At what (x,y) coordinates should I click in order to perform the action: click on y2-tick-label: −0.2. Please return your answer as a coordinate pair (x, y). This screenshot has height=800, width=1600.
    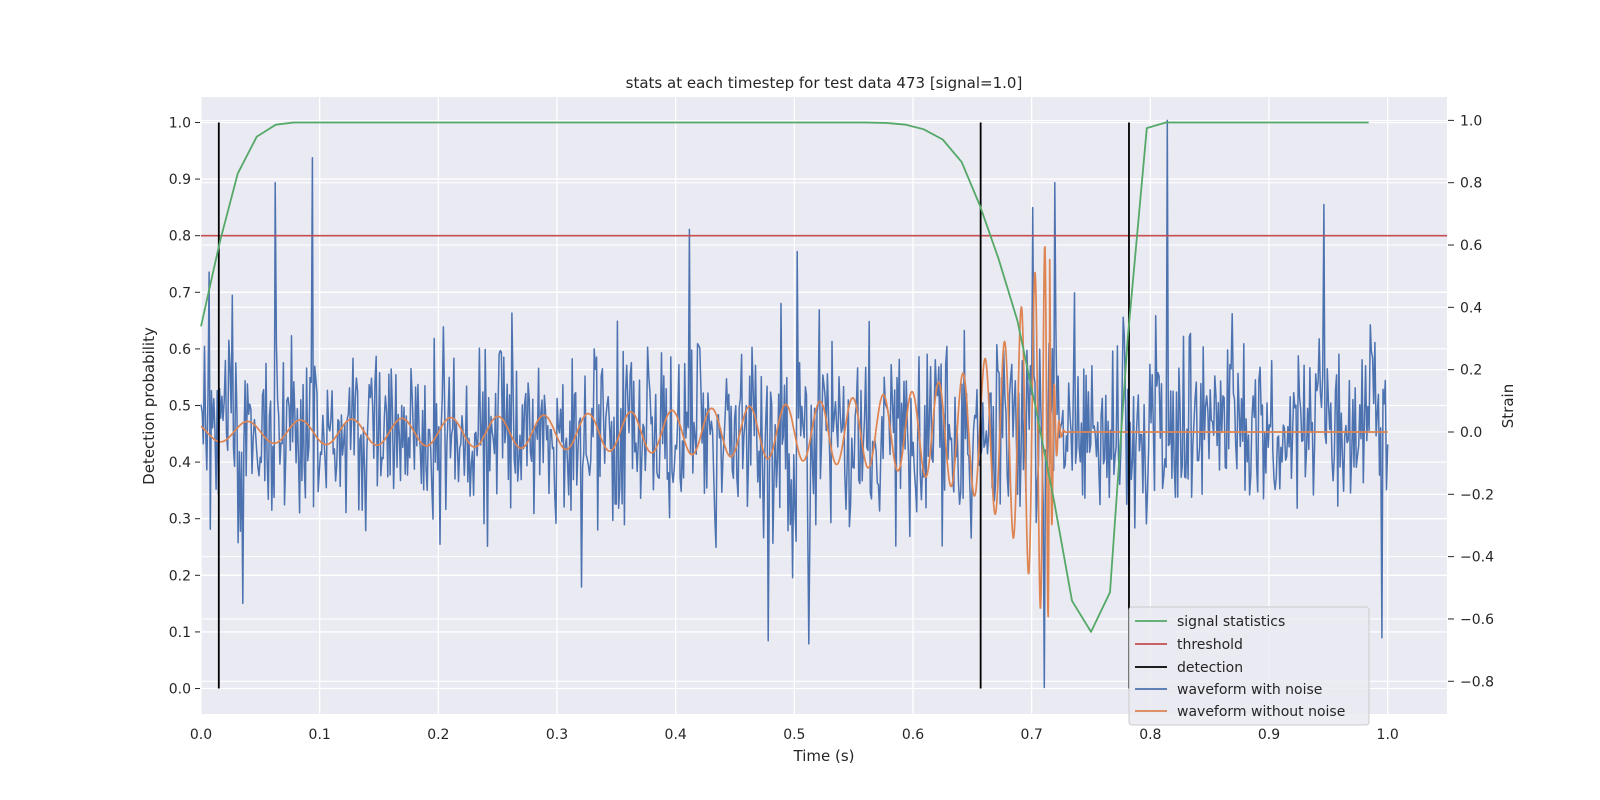
    Looking at the image, I should click on (1477, 495).